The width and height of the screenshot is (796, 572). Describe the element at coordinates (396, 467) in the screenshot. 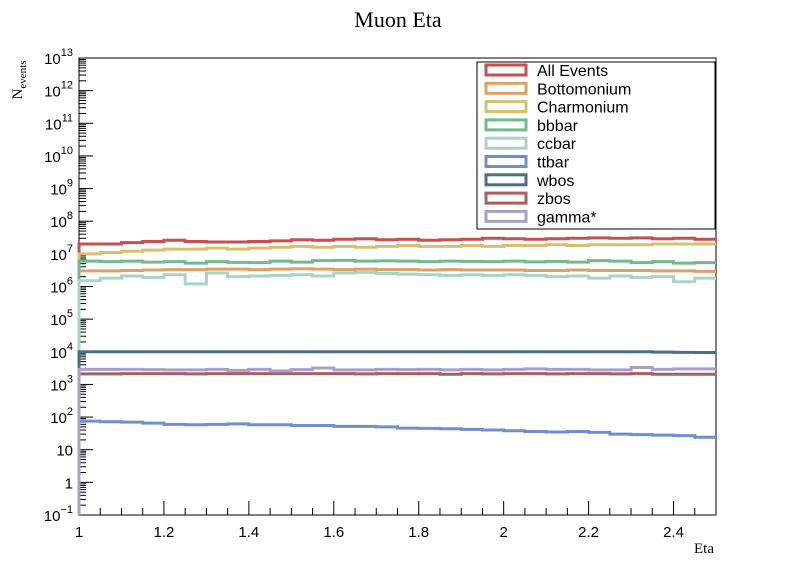

I see `series-line` at that location.